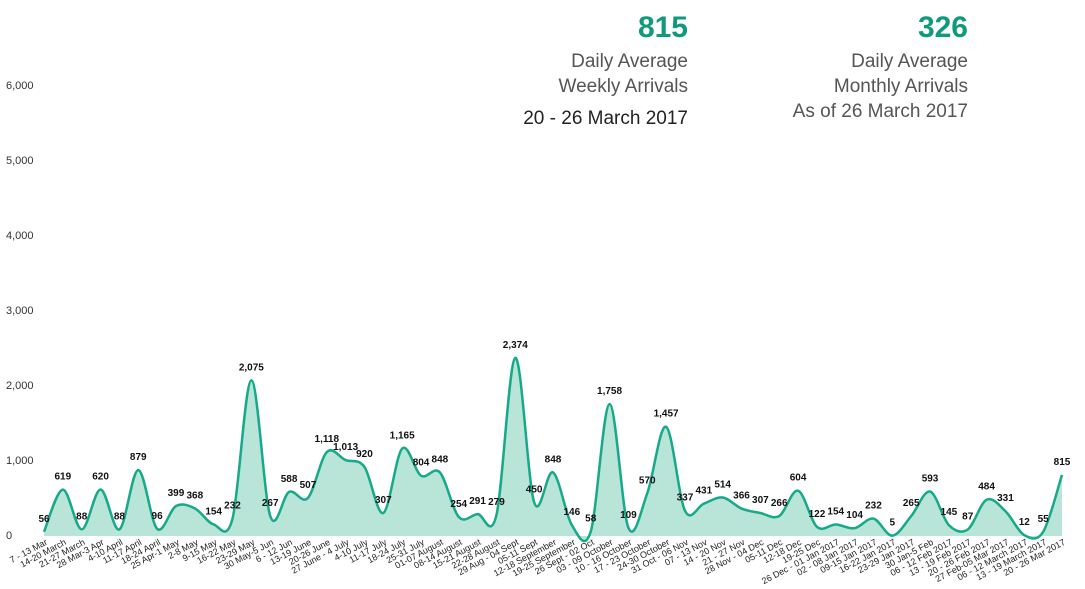  What do you see at coordinates (251, 367) in the screenshot?
I see `data-label: 2,075` at bounding box center [251, 367].